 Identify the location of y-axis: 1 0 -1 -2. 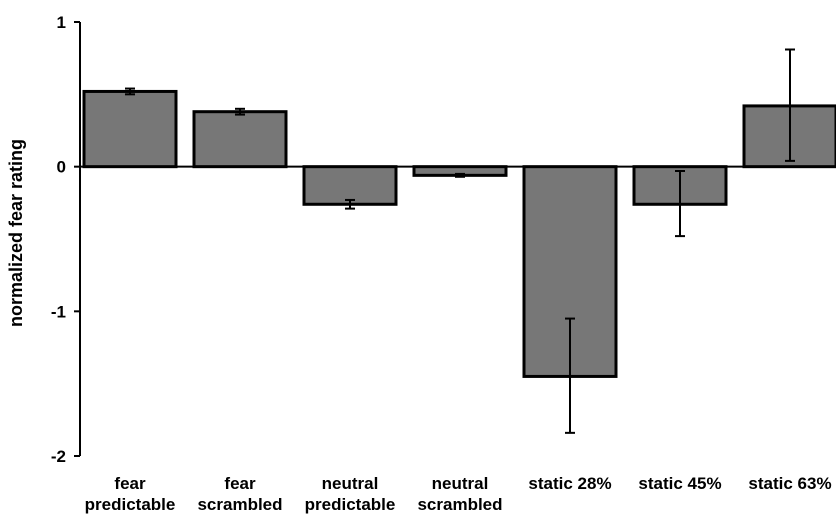
(66, 239).